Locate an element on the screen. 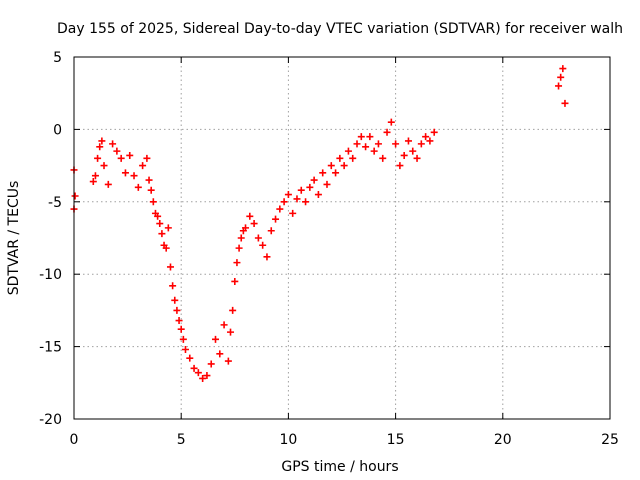 The width and height of the screenshot is (640, 480). x-tick-label: 5 is located at coordinates (181, 440).